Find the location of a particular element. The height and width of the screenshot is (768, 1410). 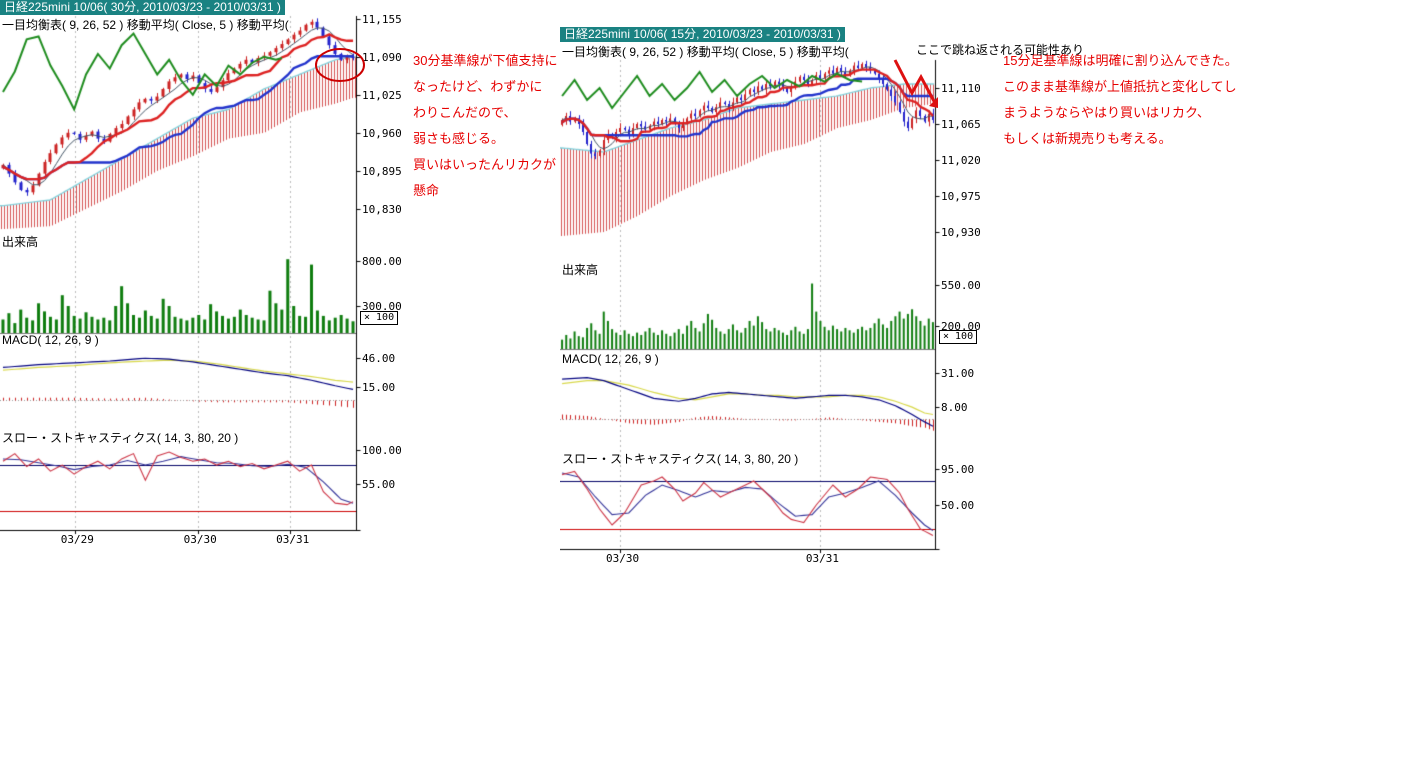

stoch-axis-label: 55.00 is located at coordinates (379, 484).